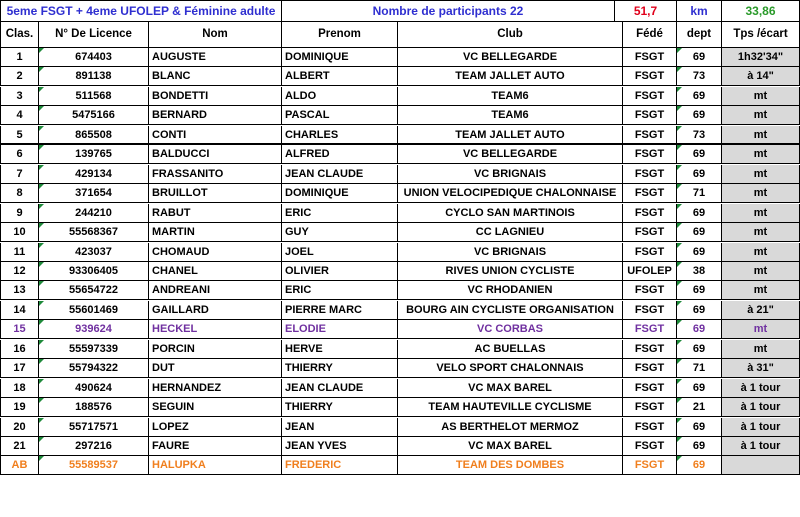  What do you see at coordinates (340, 135) in the screenshot?
I see `cell-prenom: CHARLES` at bounding box center [340, 135].